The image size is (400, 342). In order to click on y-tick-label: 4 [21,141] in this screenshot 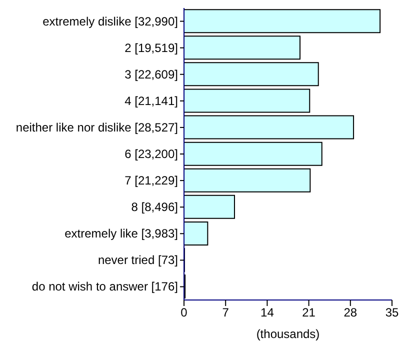, I will do `click(151, 101)`.